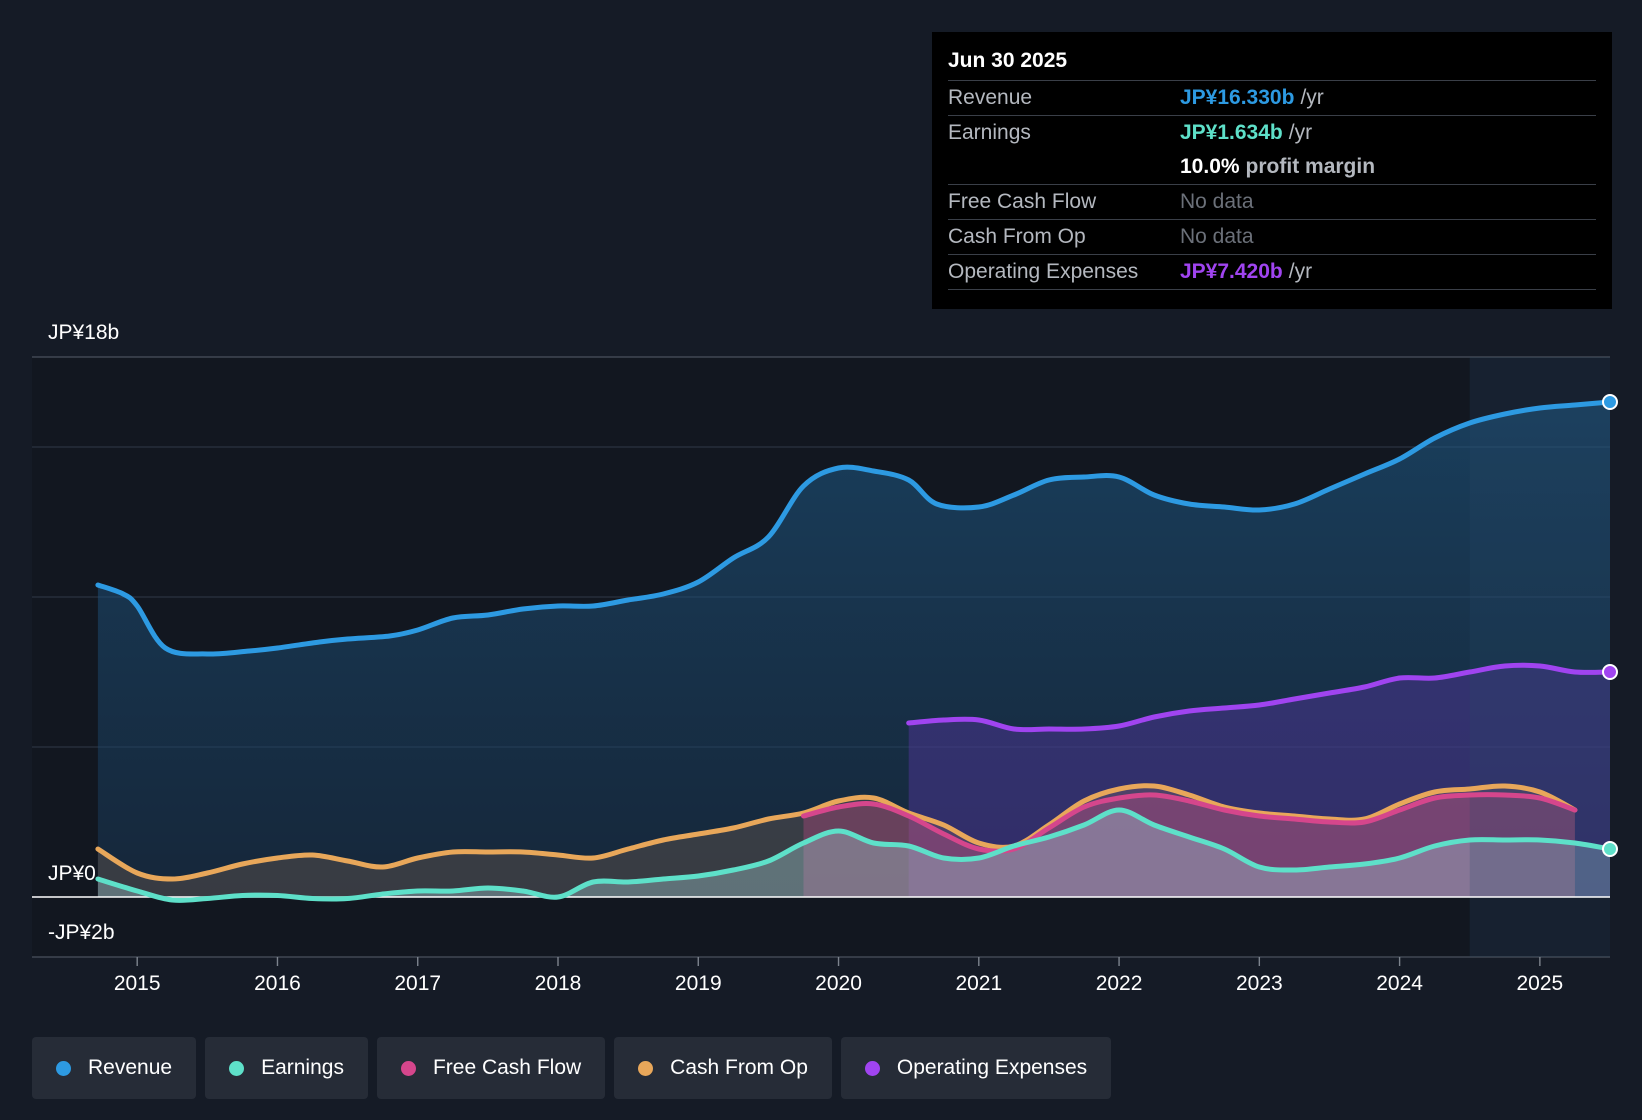 This screenshot has height=1120, width=1642. What do you see at coordinates (1119, 983) in the screenshot?
I see `x-tick-label: 2022` at bounding box center [1119, 983].